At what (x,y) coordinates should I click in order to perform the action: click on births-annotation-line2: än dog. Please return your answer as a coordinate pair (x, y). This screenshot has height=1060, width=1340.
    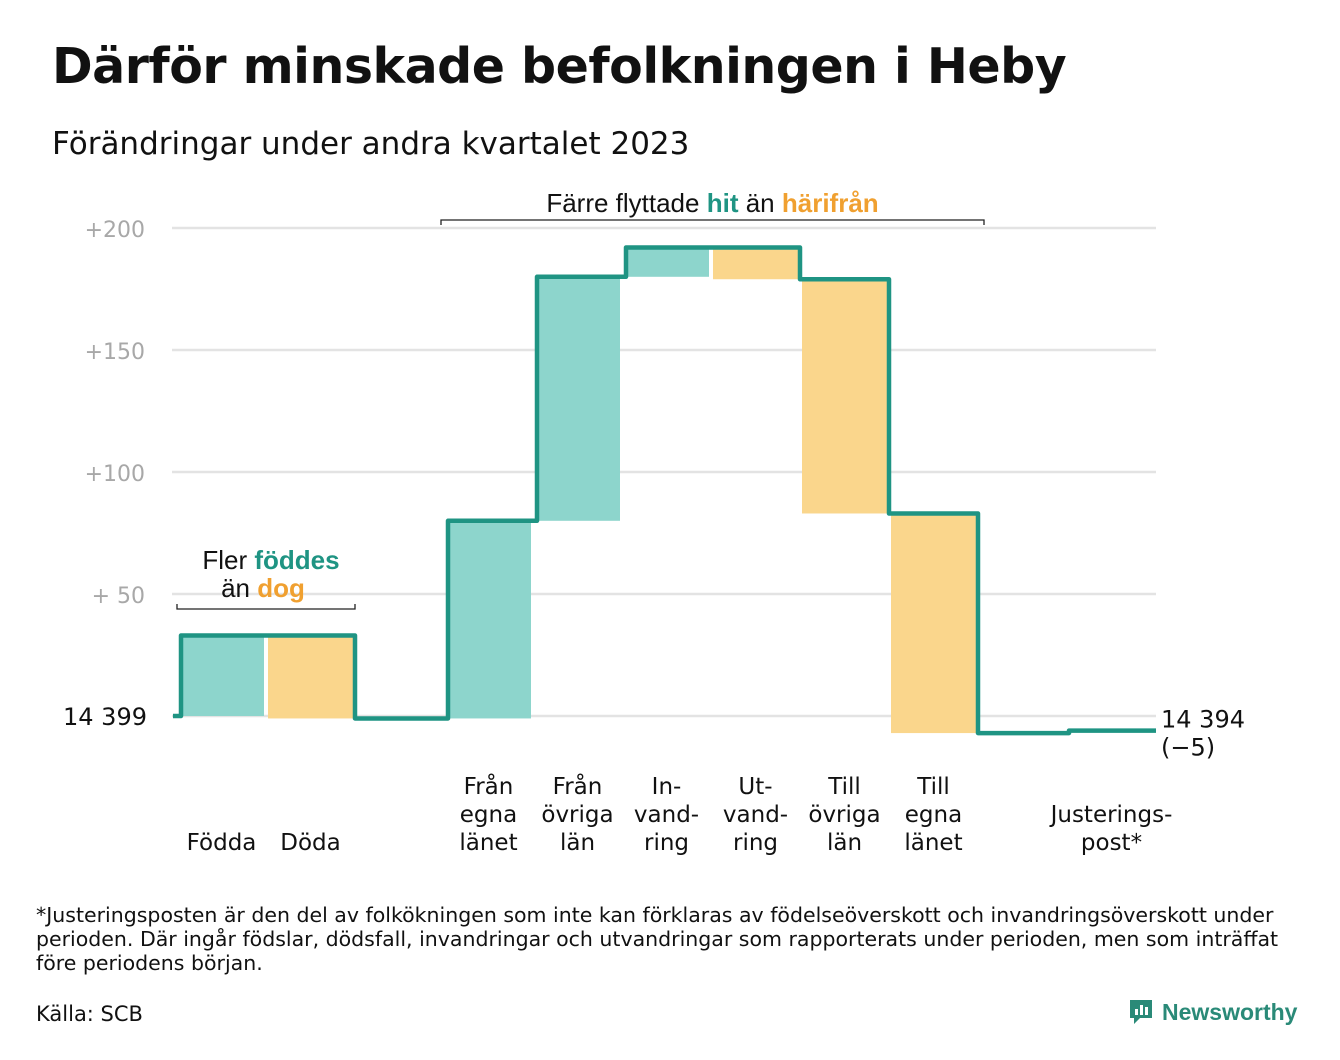
    Looking at the image, I should click on (263, 588).